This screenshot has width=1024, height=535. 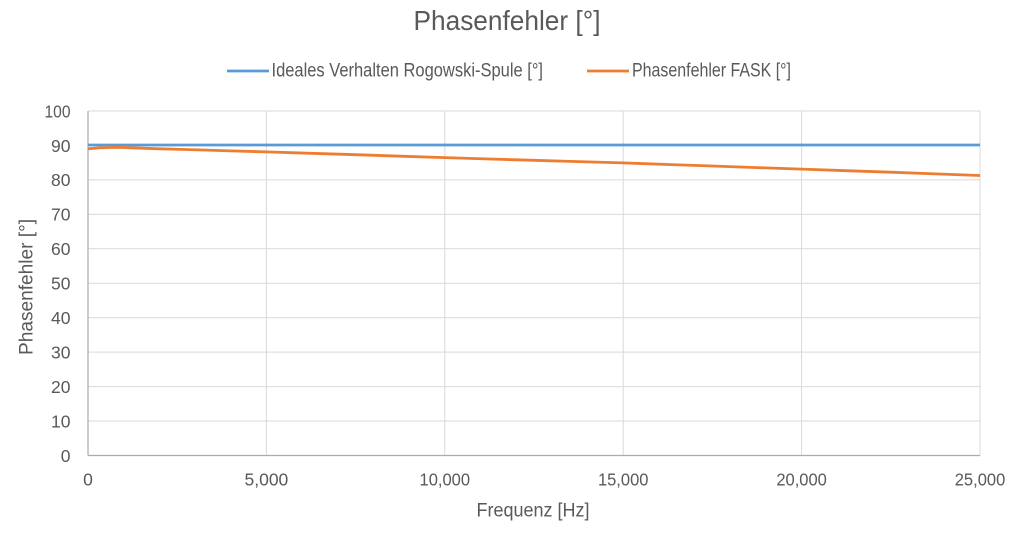 What do you see at coordinates (61, 421) in the screenshot?
I see `svg-text: 10` at bounding box center [61, 421].